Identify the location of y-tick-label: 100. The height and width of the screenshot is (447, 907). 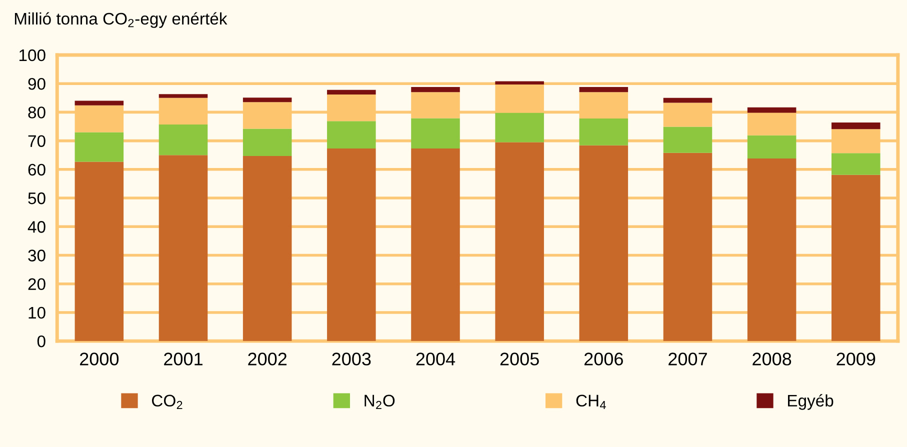
(32, 55).